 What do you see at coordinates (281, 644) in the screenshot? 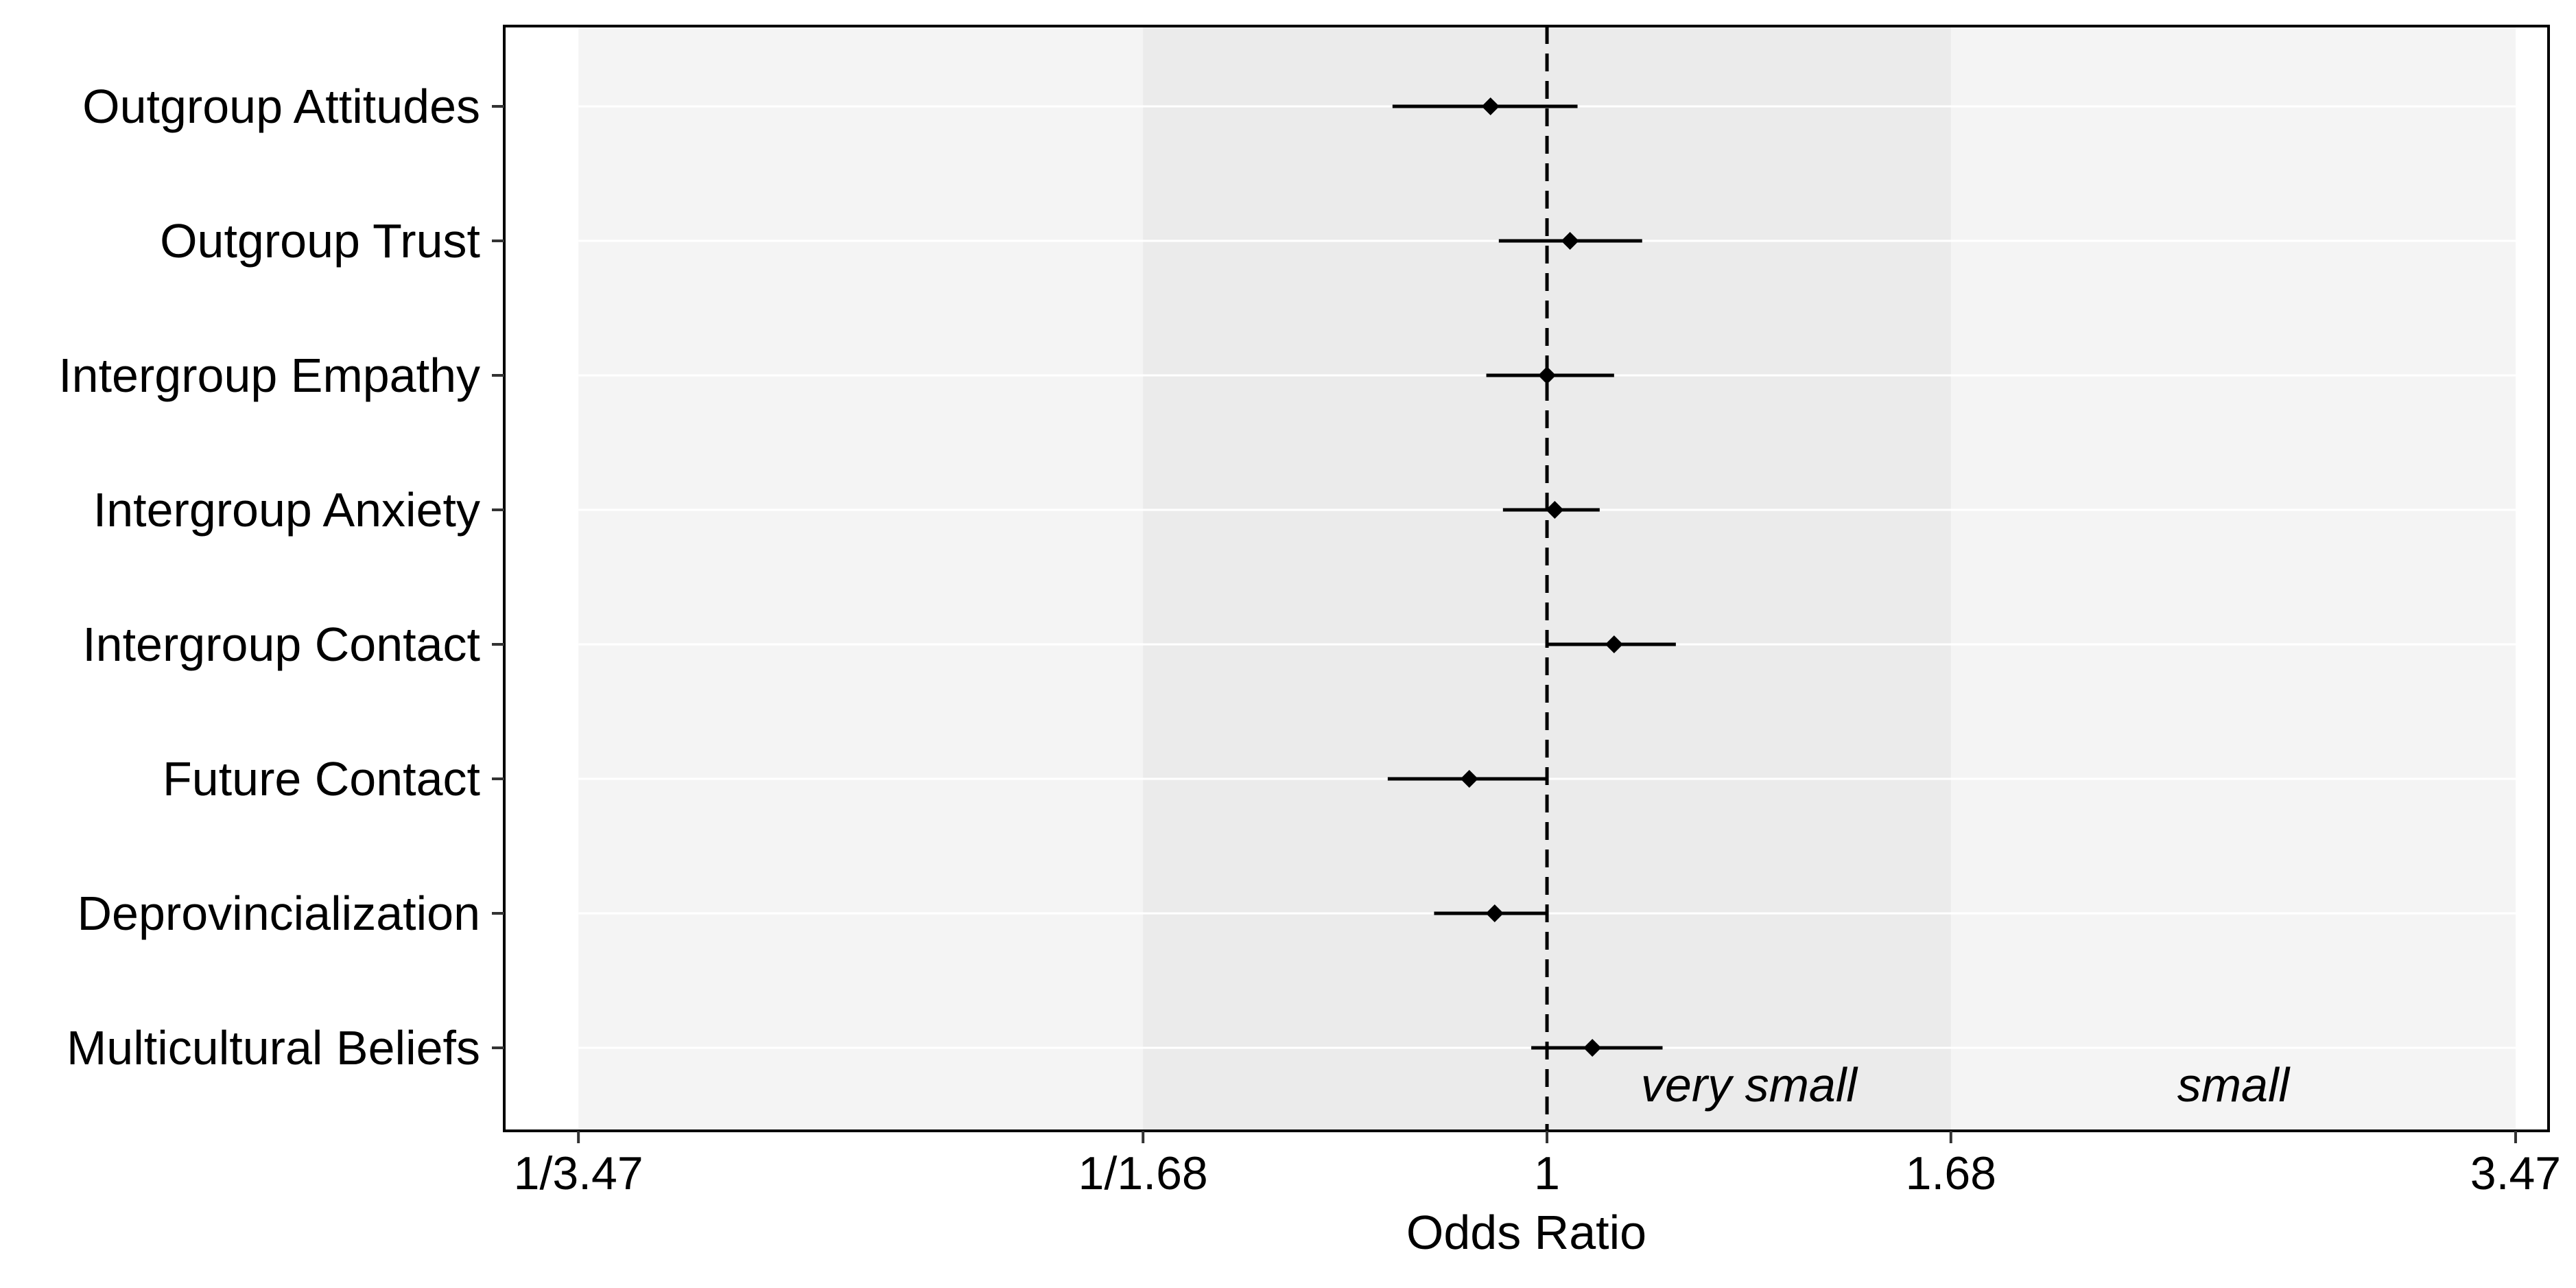
I see `y-tick-label-4: Intergroup Contact` at bounding box center [281, 644].